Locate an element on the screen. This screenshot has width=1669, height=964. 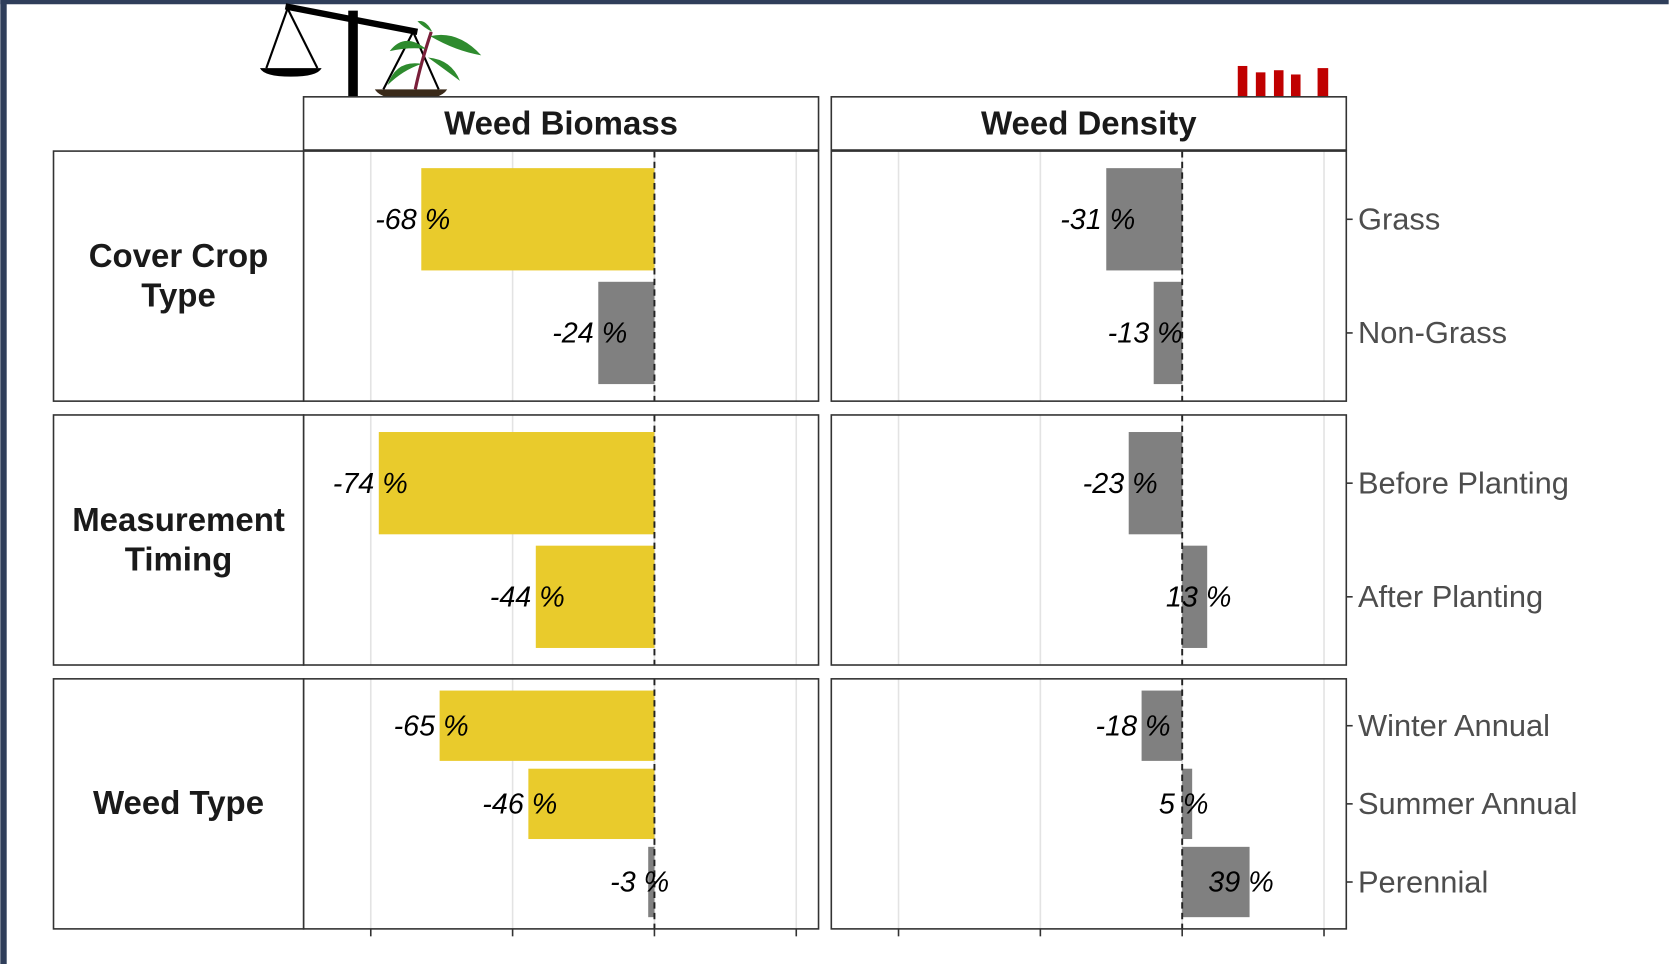
group-label-box: Measurement Timing is located at coordinates (178, 539).